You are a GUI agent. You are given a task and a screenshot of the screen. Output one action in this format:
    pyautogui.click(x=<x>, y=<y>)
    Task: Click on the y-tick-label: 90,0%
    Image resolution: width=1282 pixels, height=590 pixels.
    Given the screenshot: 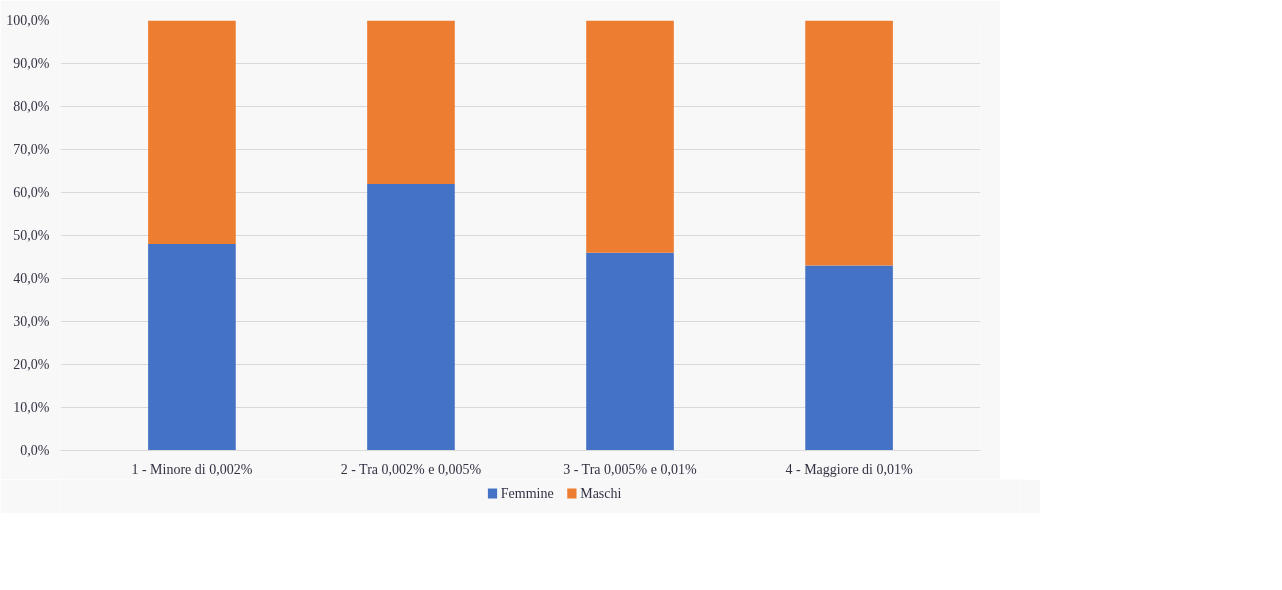 What is the action you would take?
    pyautogui.click(x=31, y=63)
    